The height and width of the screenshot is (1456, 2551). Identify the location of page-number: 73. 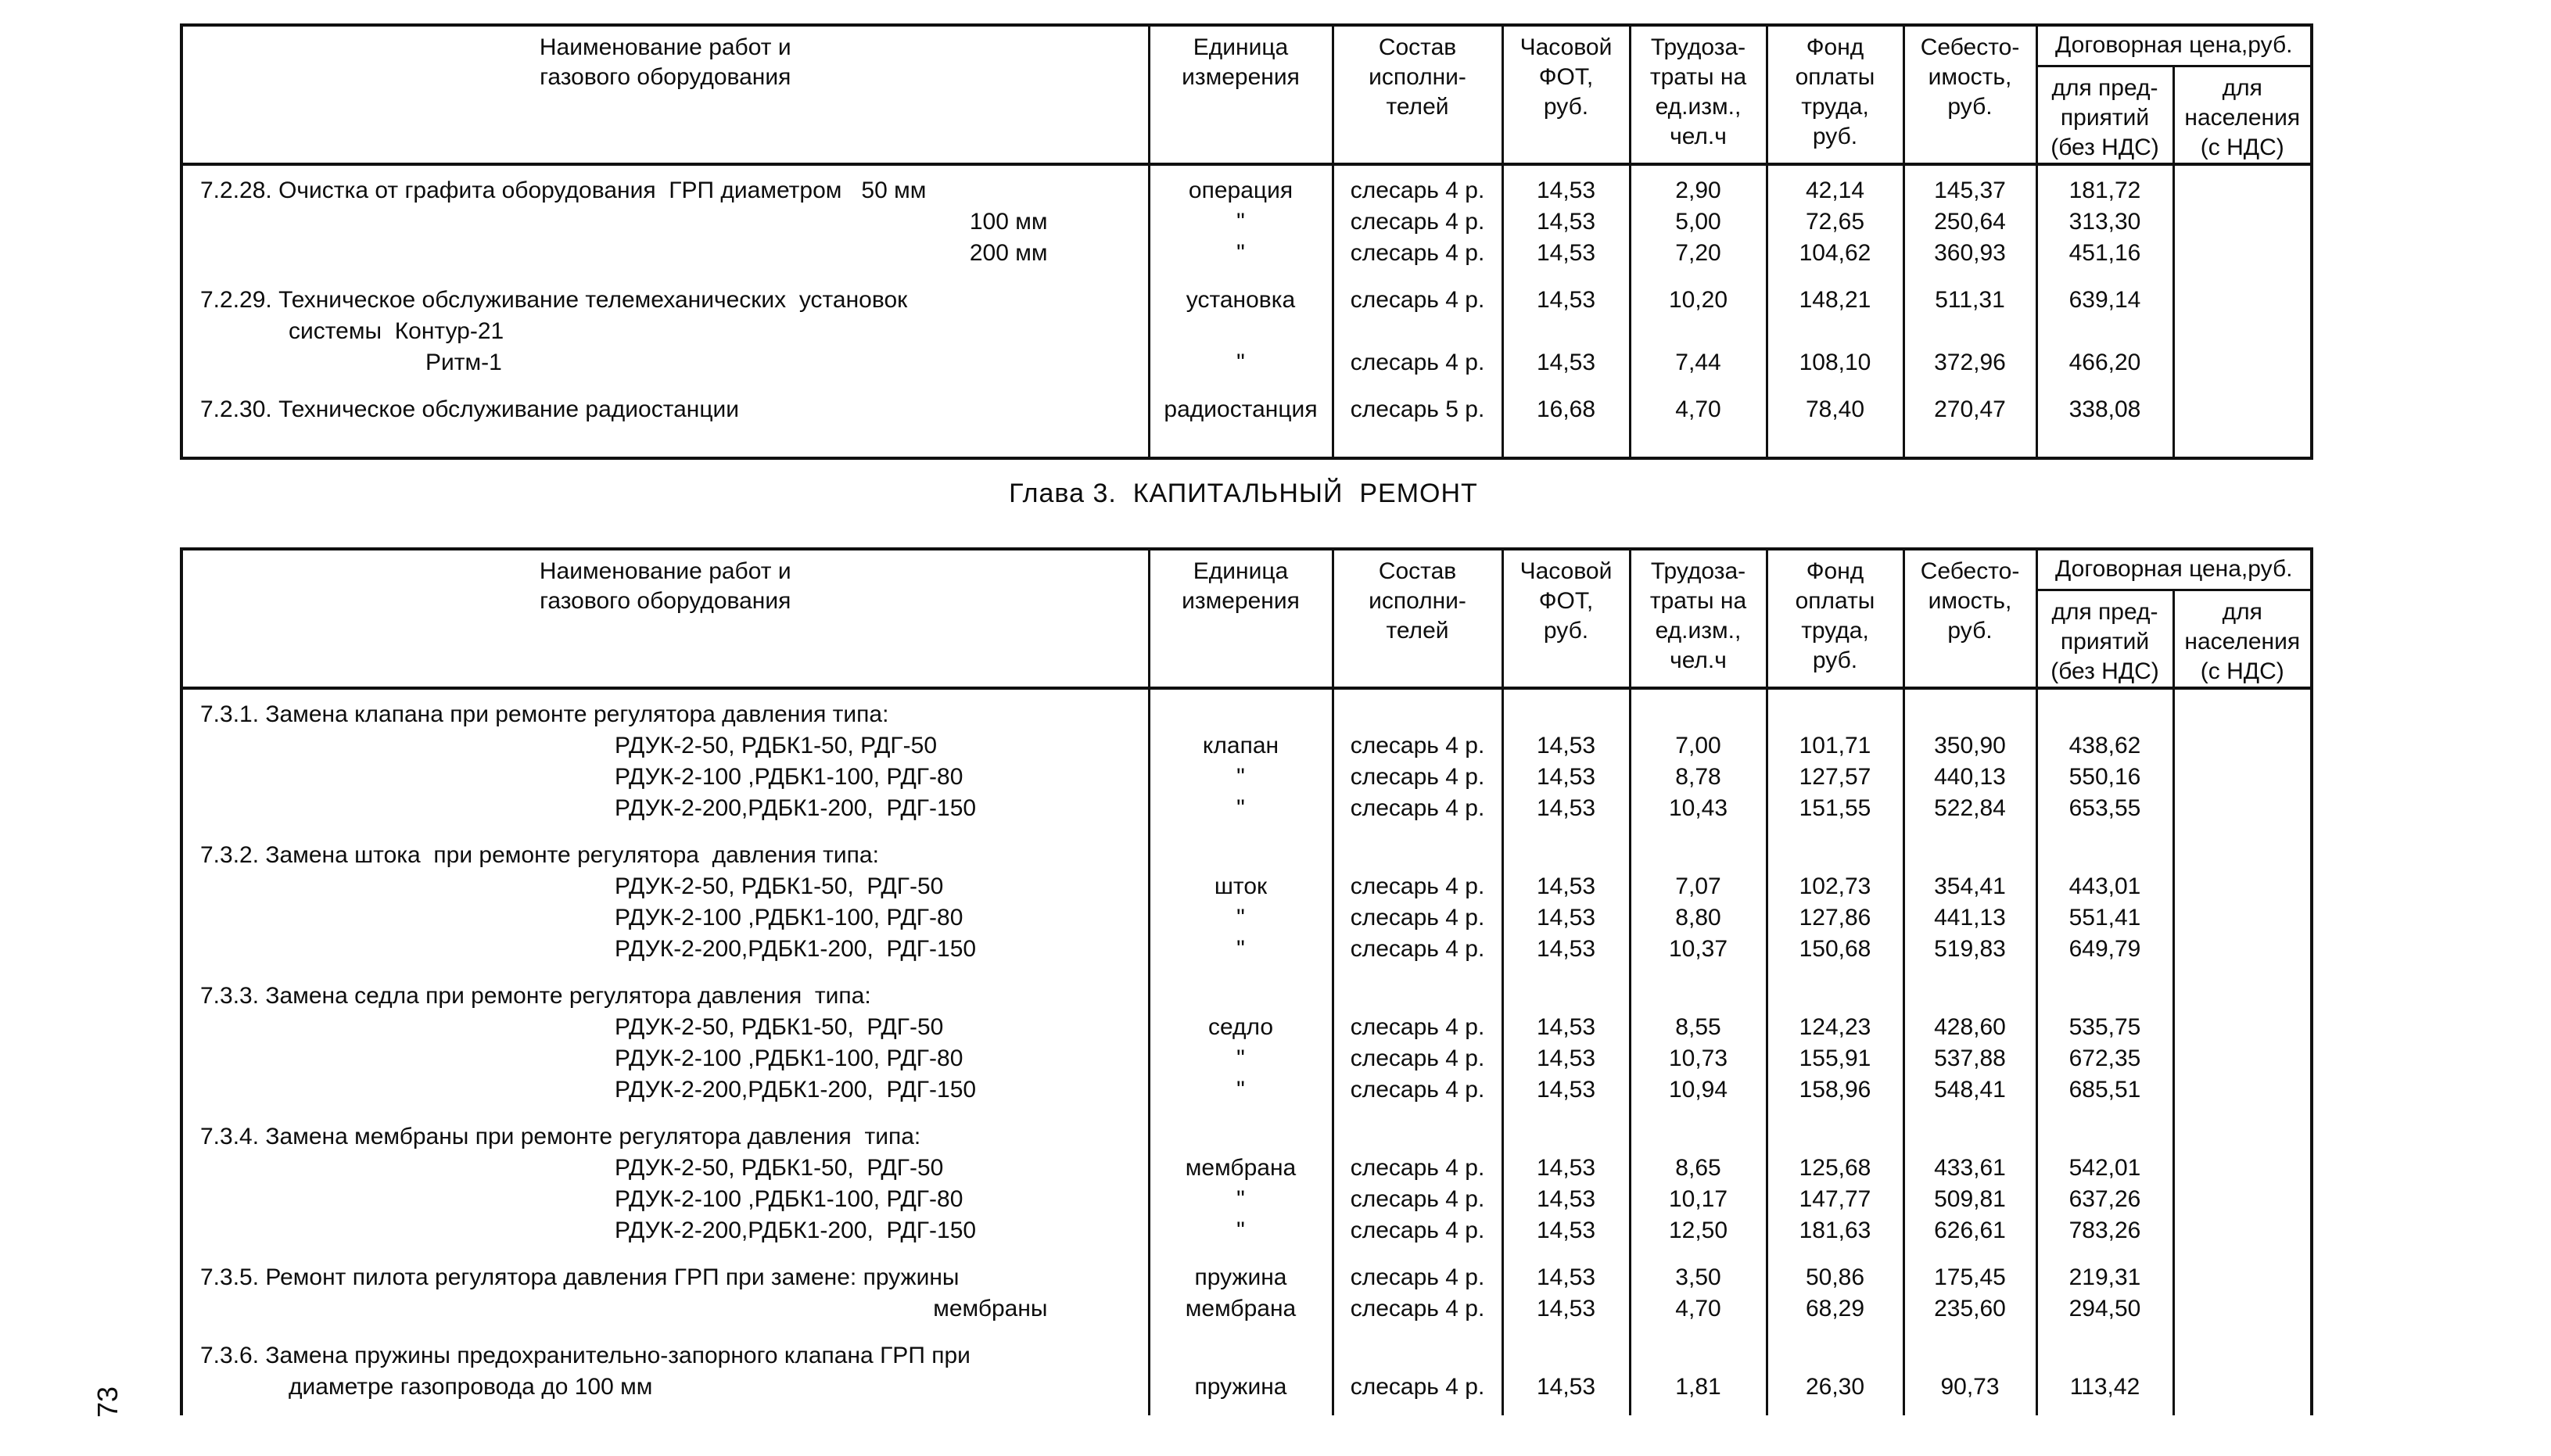
(107, 1402).